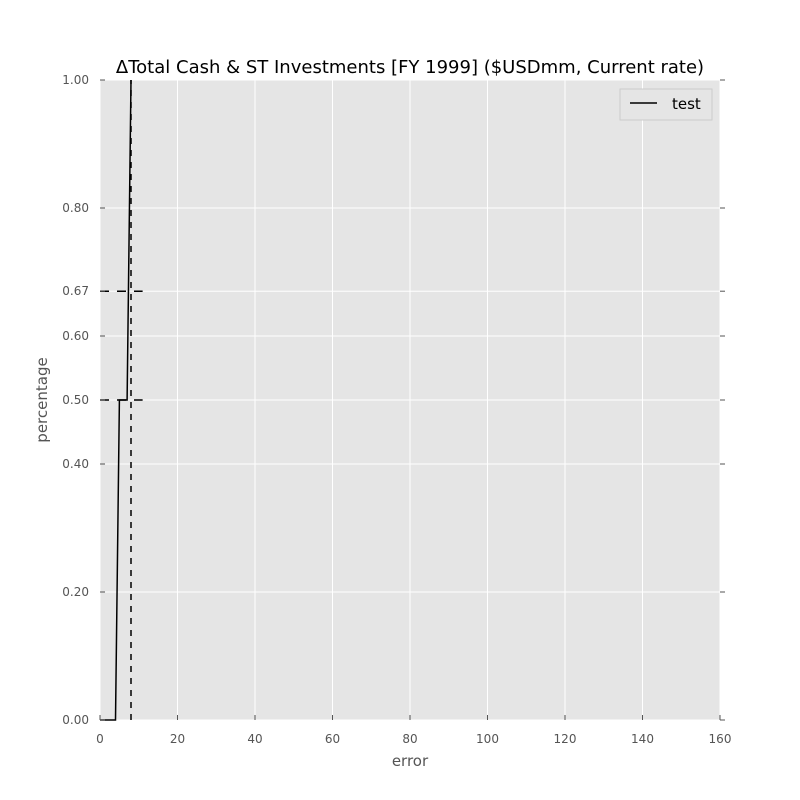 The height and width of the screenshot is (800, 800). I want to click on x-tick-label: 140, so click(642, 739).